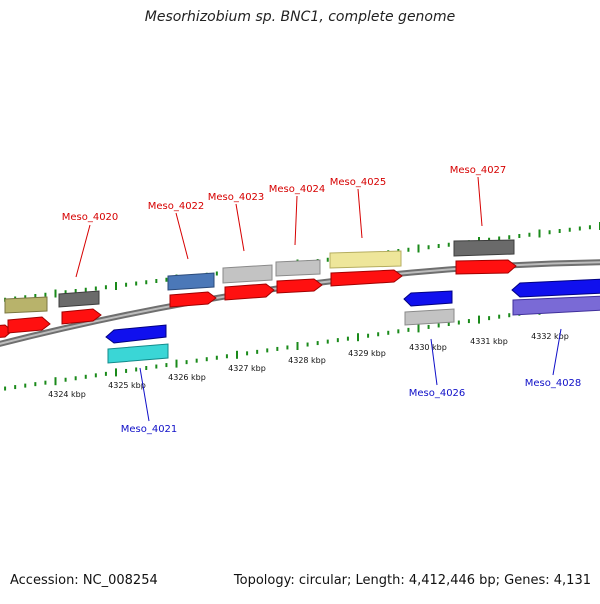 The width and height of the screenshot is (600, 604). Describe the element at coordinates (553, 383) in the screenshot. I see `gene-label-meso-4028: Meso_4028` at that location.